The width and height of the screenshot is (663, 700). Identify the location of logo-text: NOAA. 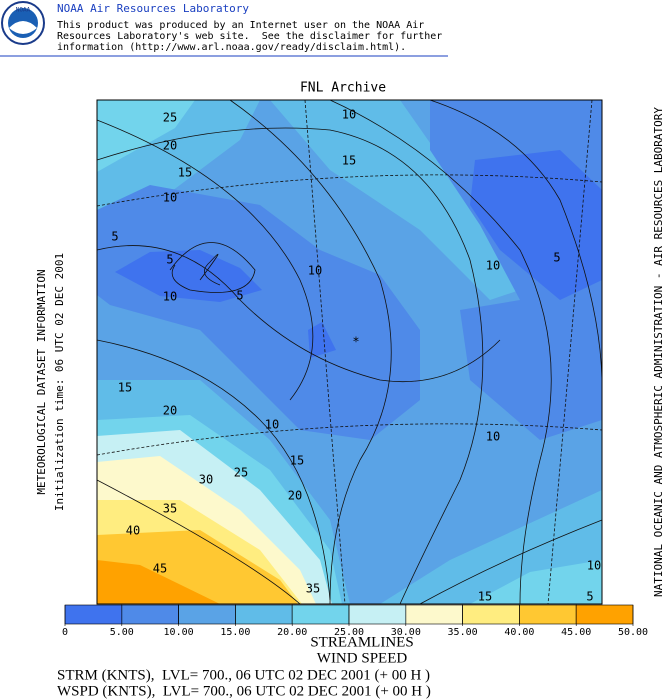
(23, 10).